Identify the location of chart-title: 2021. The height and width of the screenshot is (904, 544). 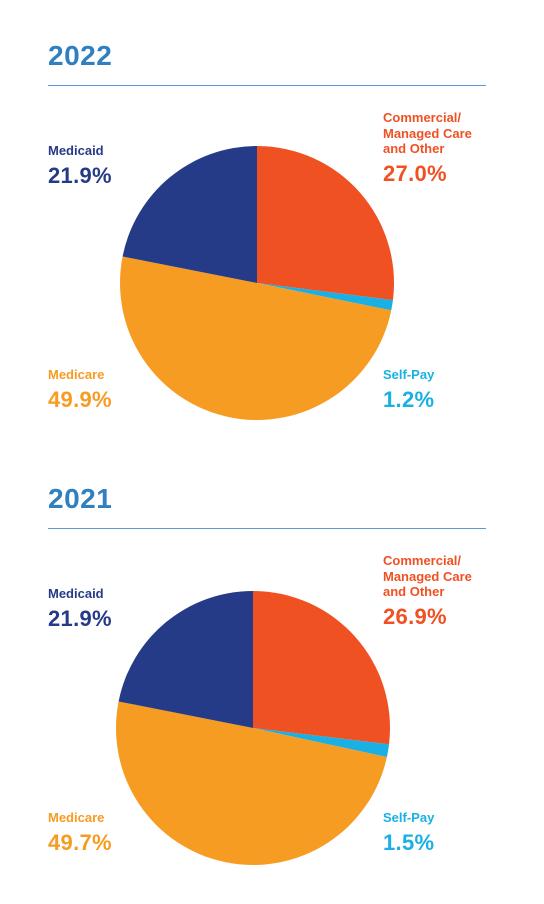
(80, 498).